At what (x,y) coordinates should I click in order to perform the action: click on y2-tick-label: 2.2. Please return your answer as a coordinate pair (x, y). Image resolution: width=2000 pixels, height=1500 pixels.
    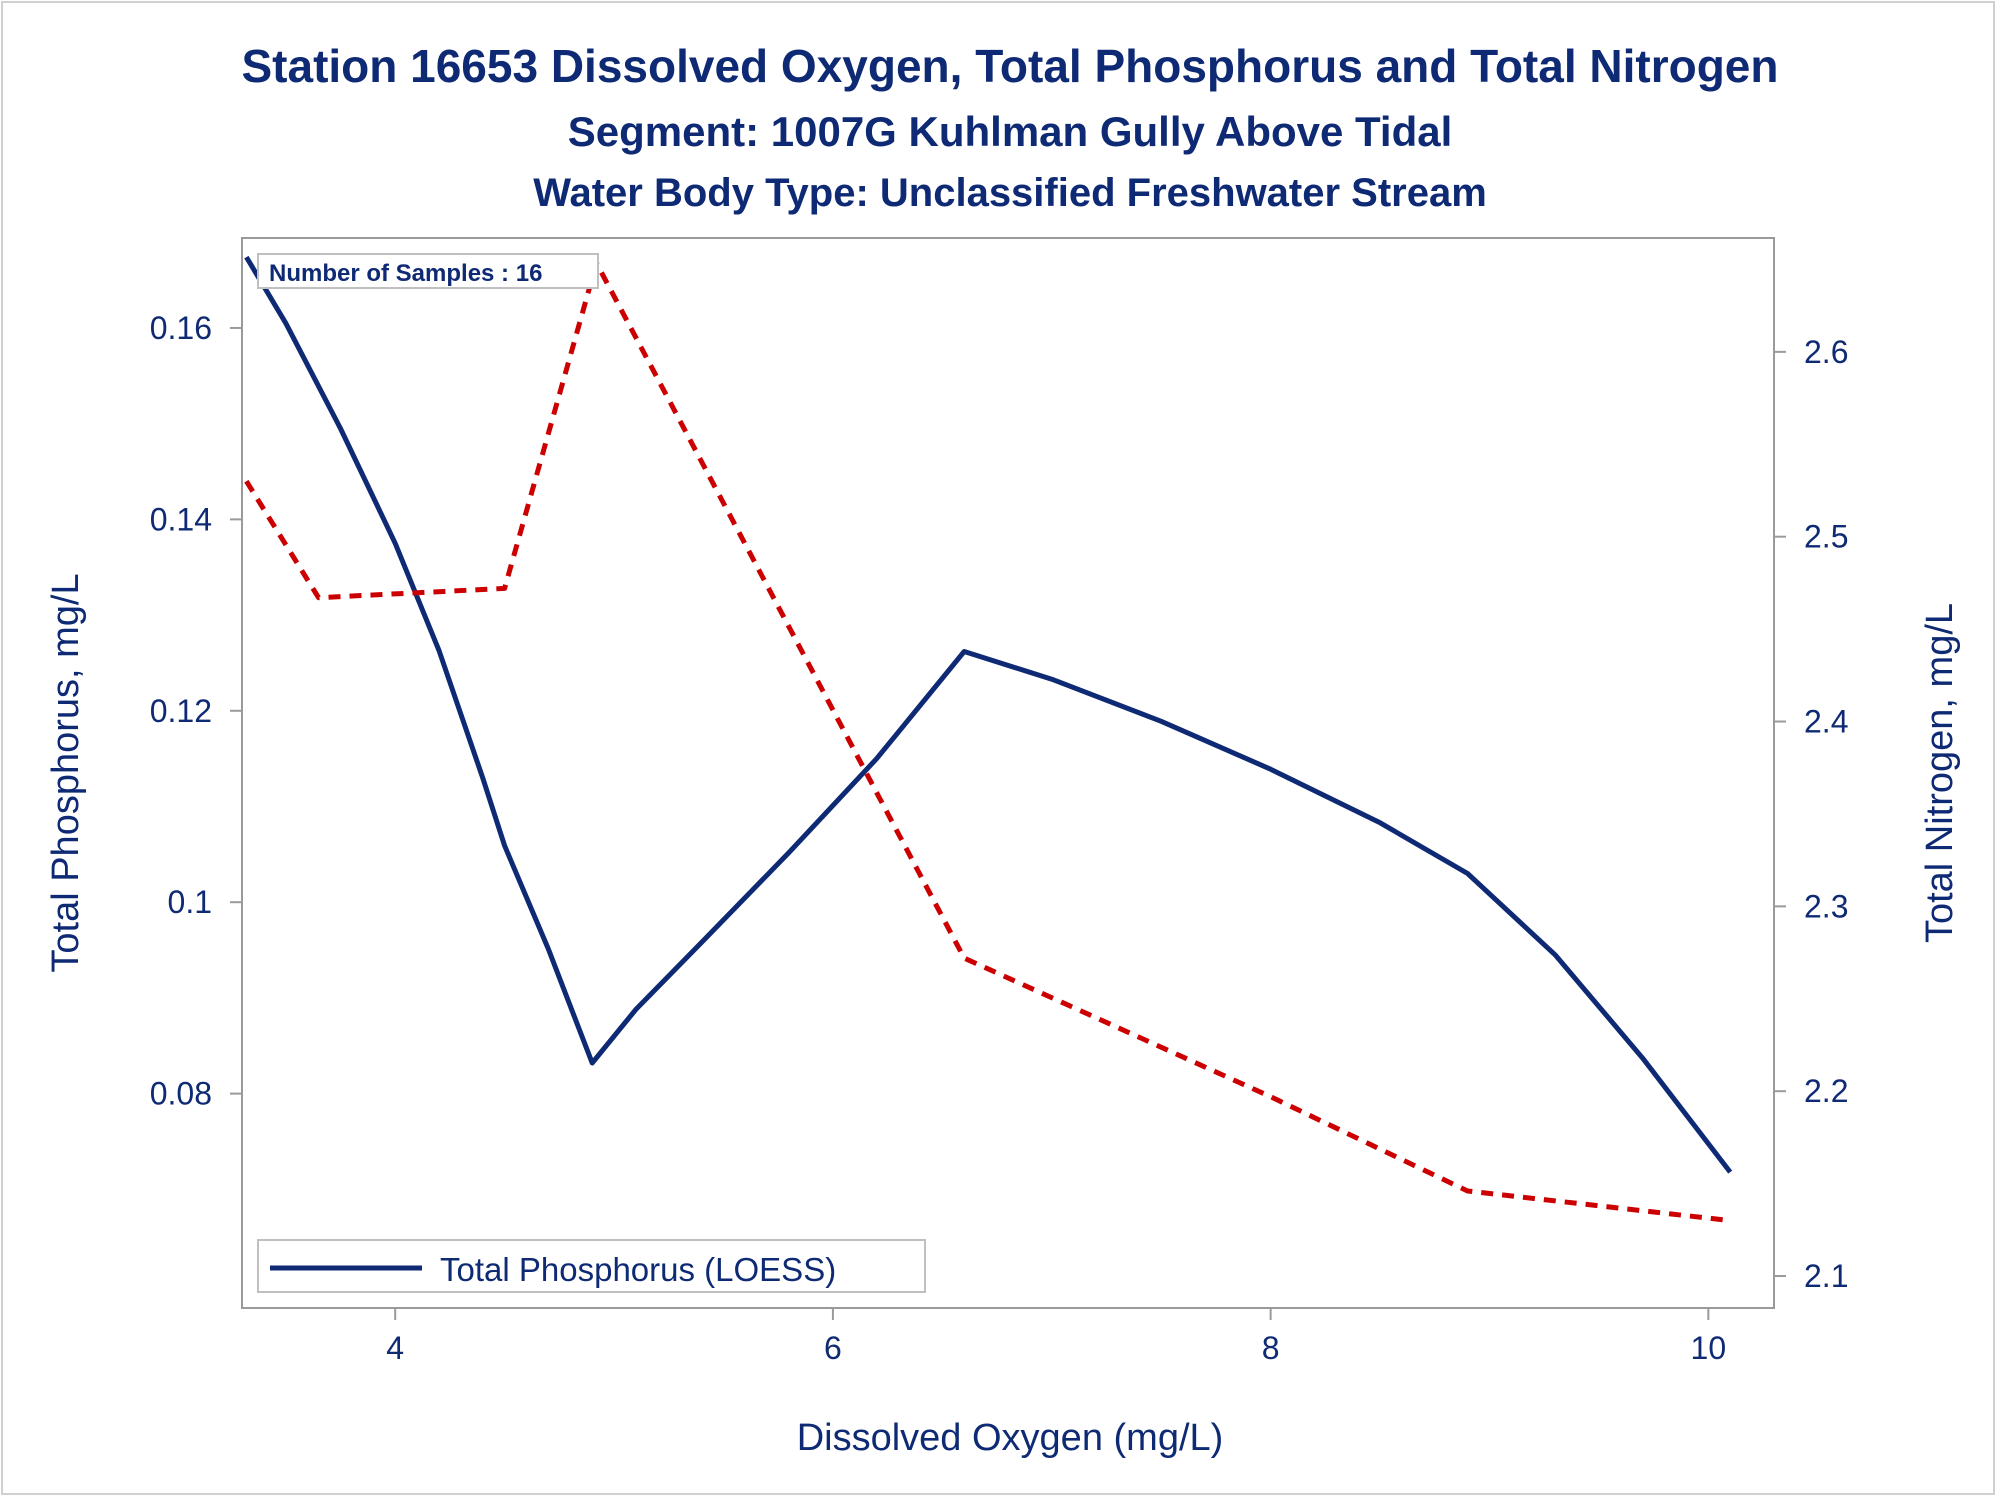
    Looking at the image, I should click on (1826, 1091).